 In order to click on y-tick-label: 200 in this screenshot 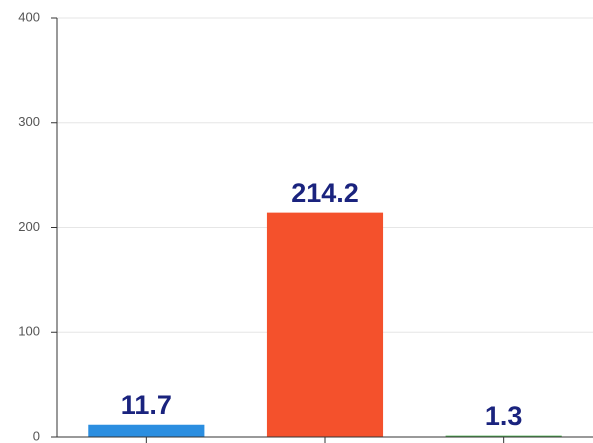, I will do `click(29, 226)`.